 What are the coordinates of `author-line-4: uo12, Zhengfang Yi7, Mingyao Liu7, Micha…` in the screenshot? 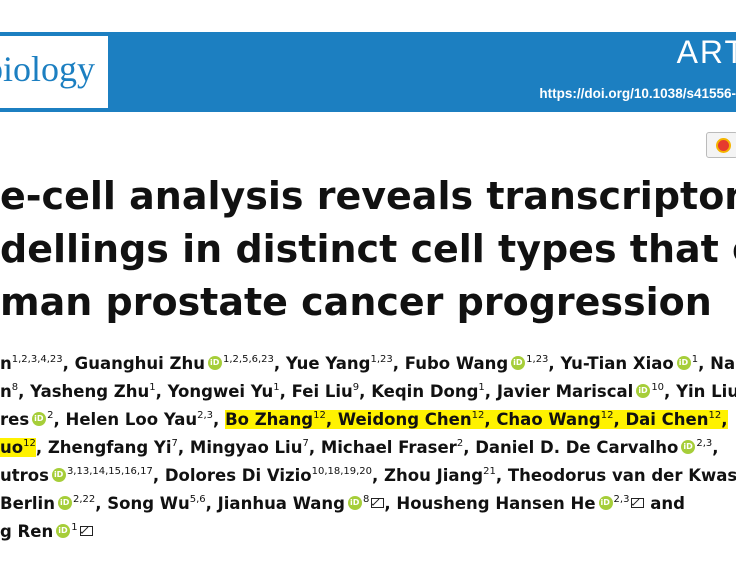 It's located at (368, 448).